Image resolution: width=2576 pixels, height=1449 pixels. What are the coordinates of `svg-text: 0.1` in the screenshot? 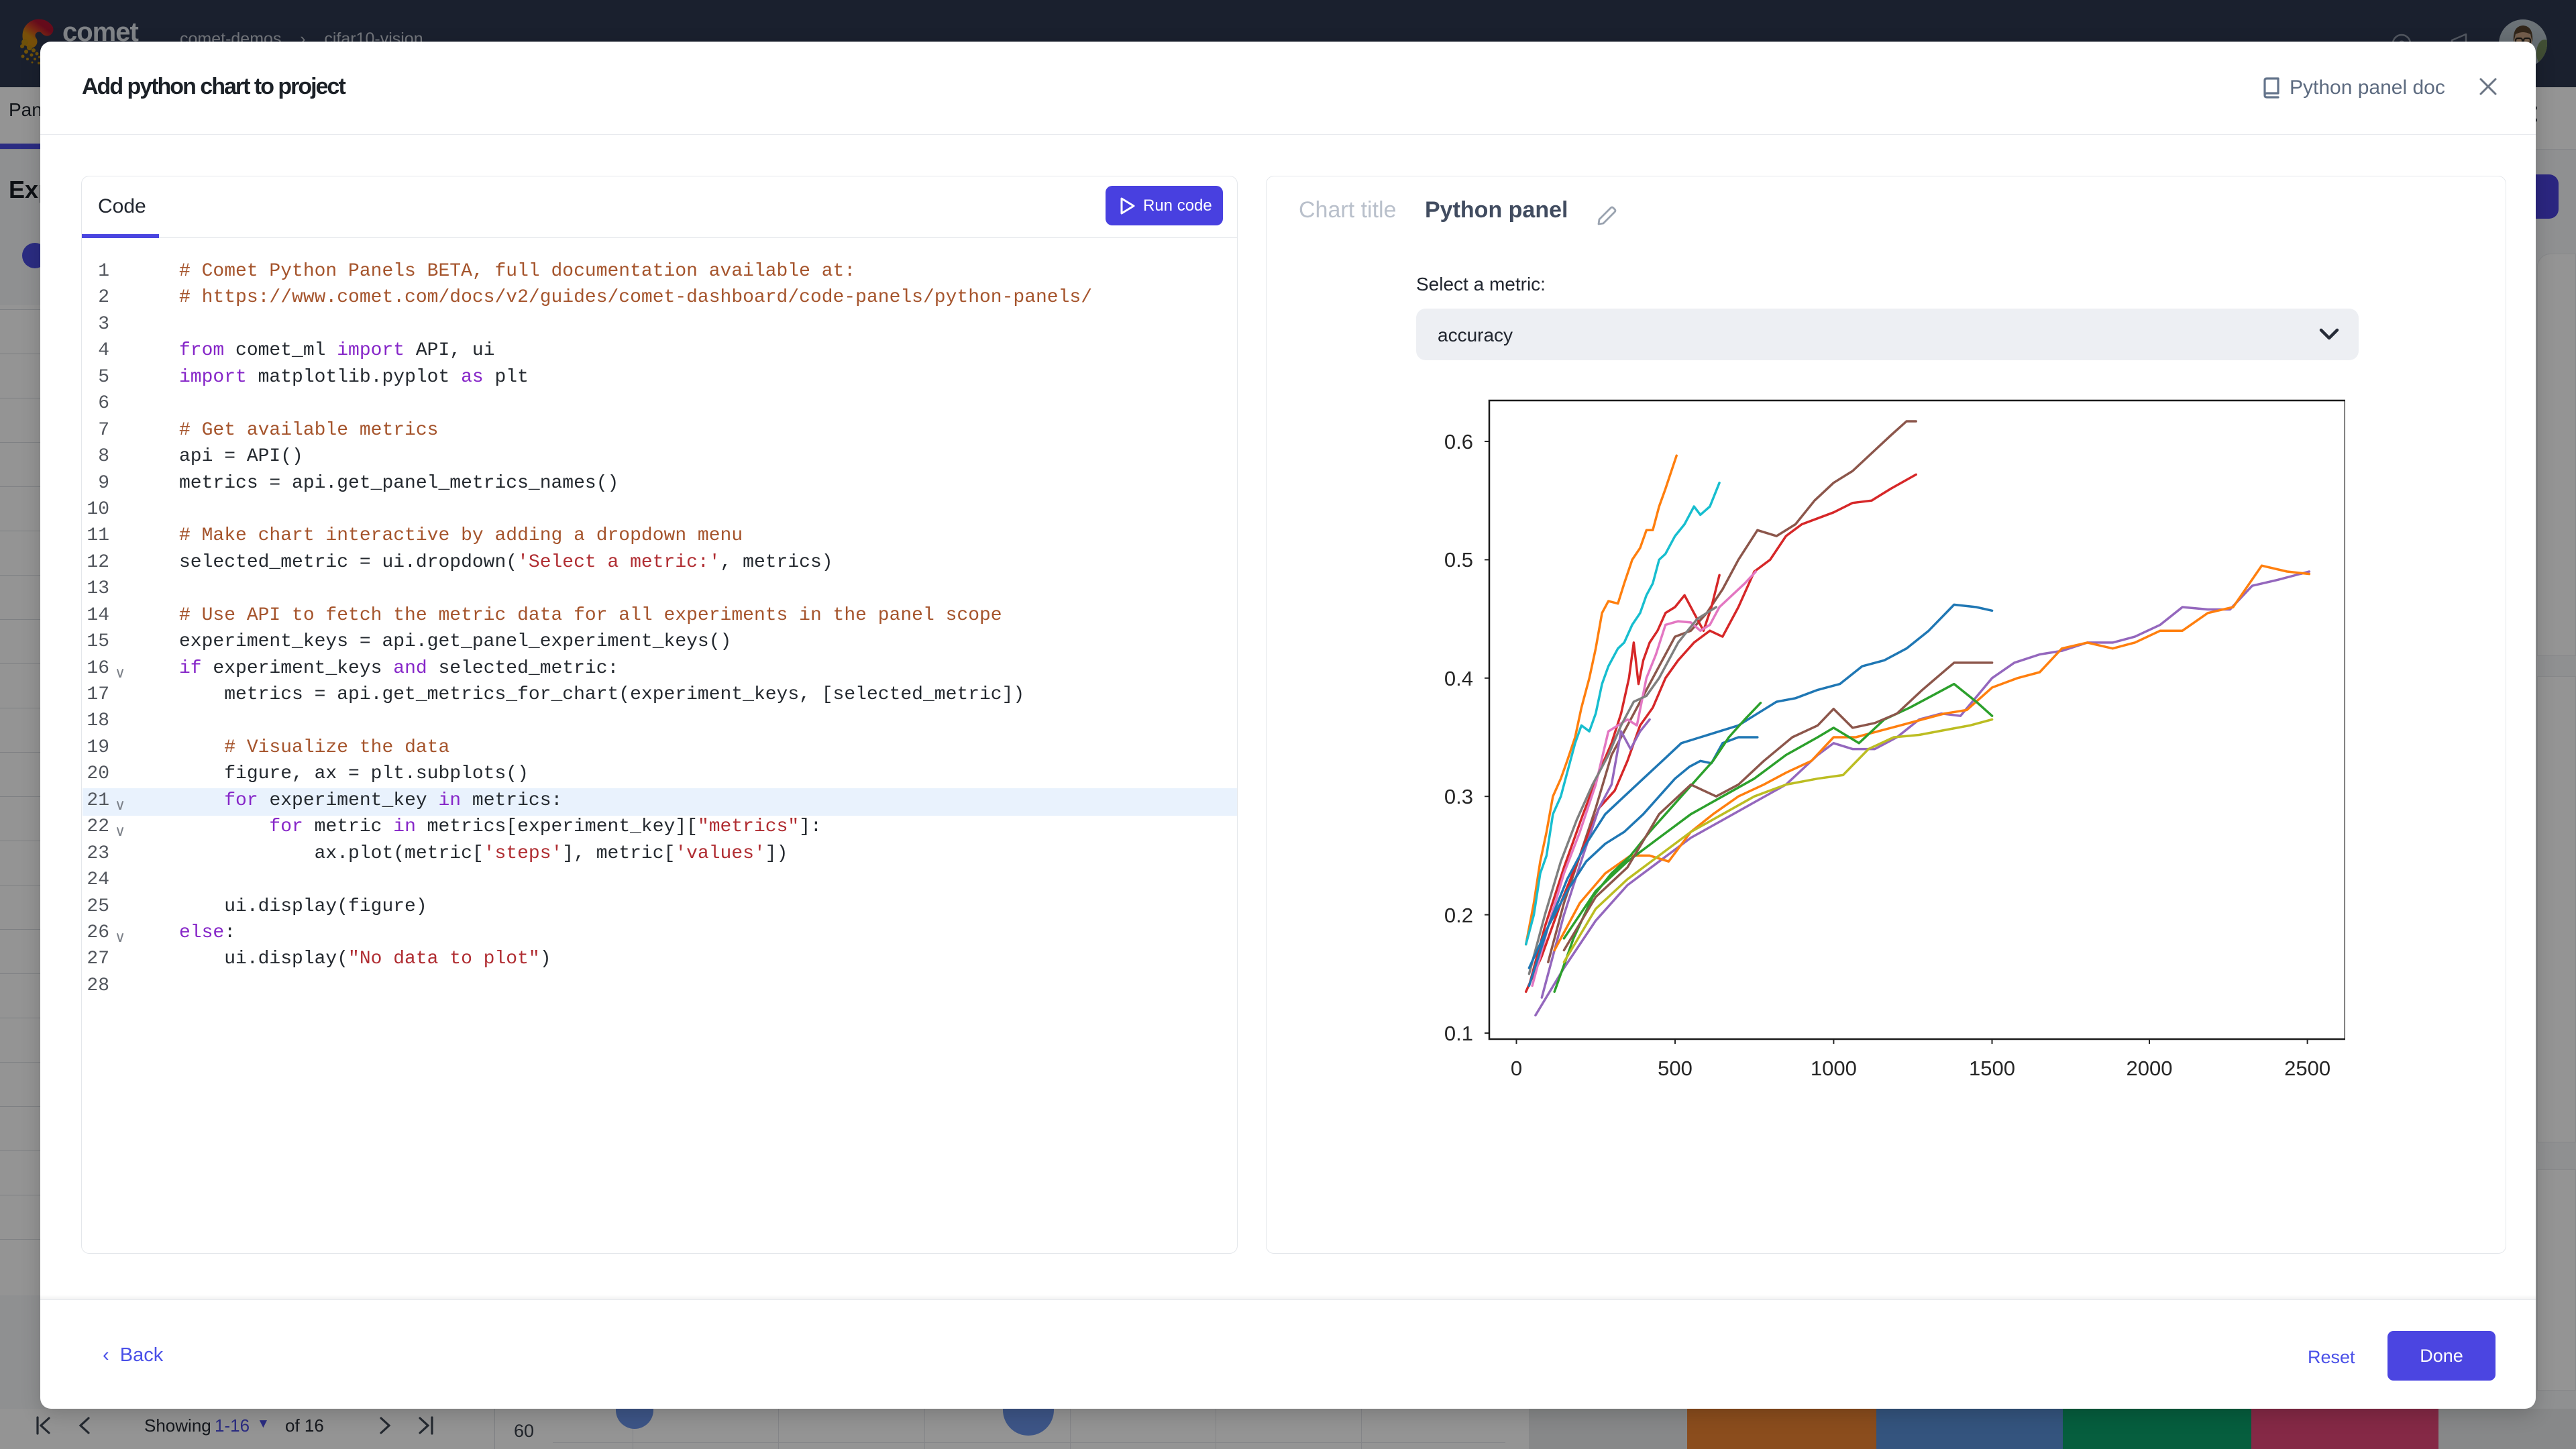 It's located at (1458, 1033).